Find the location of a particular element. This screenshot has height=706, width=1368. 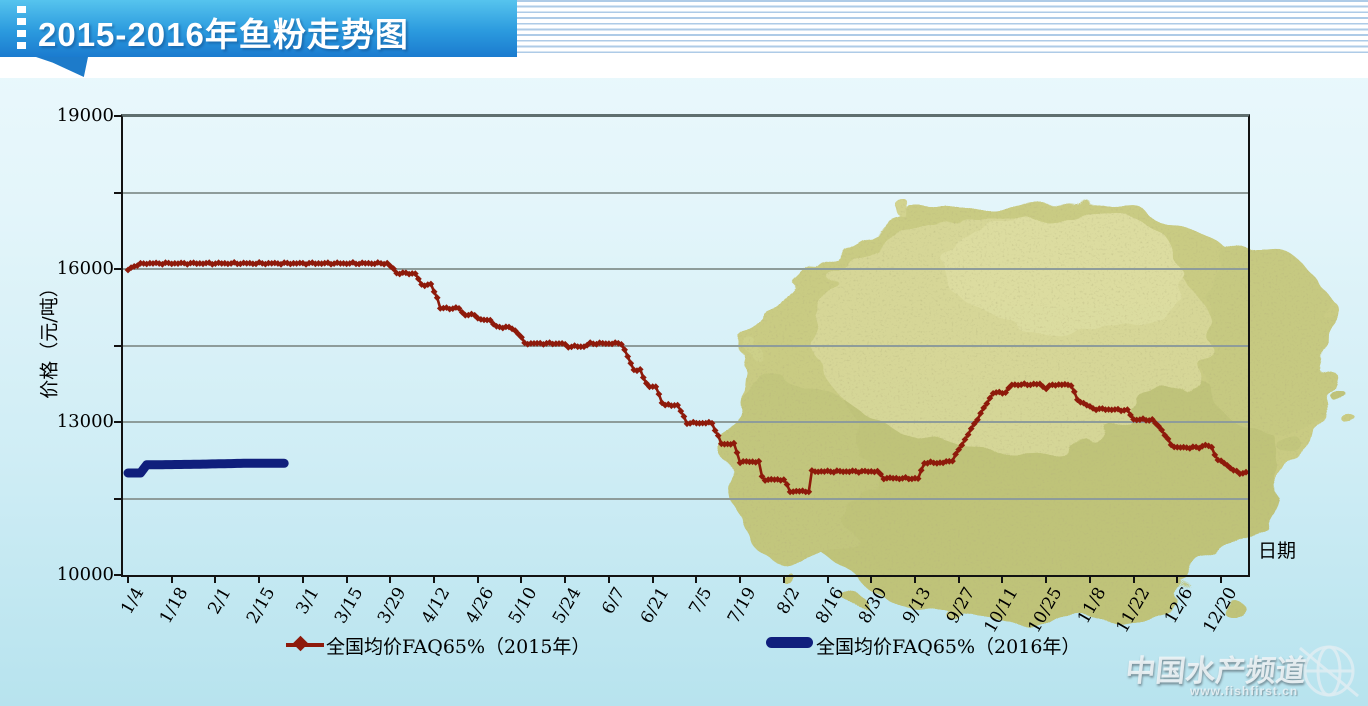

y-axis-label: 10000 is located at coordinates (85, 574).